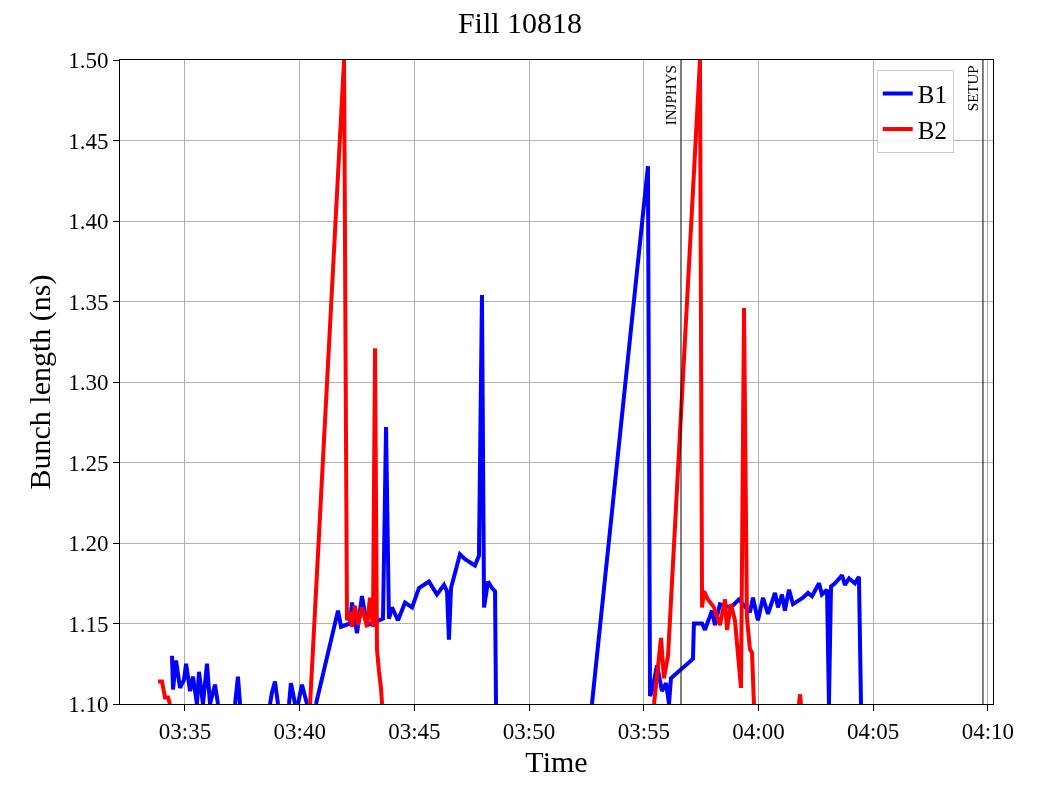  Describe the element at coordinates (88, 61) in the screenshot. I see `y-tick-label: 1.50` at that location.